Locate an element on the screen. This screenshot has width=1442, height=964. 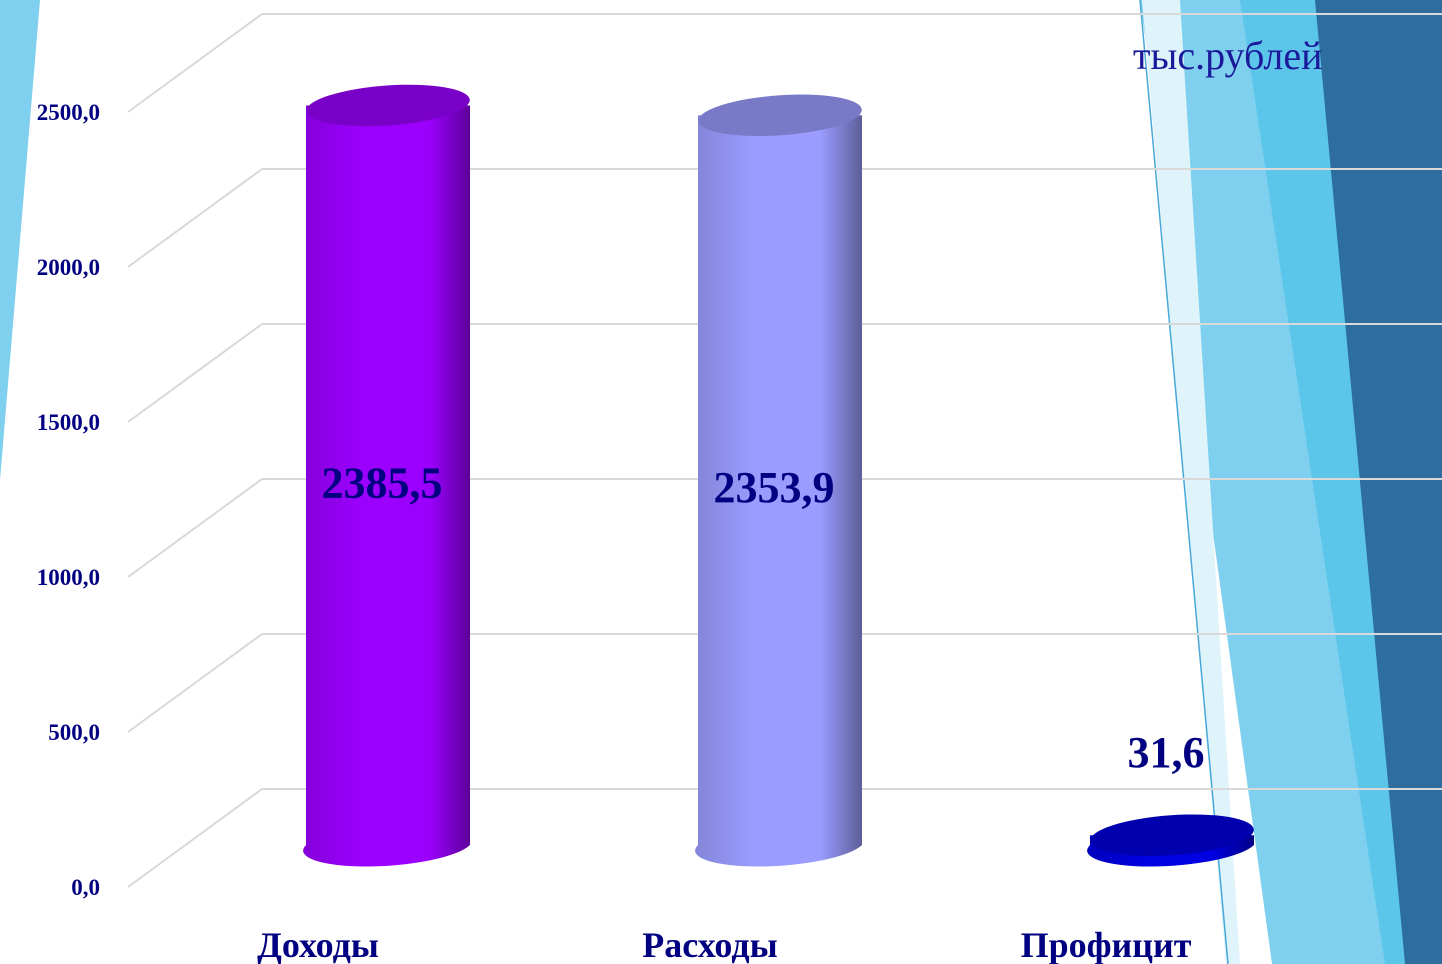
category-label: Расходы is located at coordinates (709, 944).